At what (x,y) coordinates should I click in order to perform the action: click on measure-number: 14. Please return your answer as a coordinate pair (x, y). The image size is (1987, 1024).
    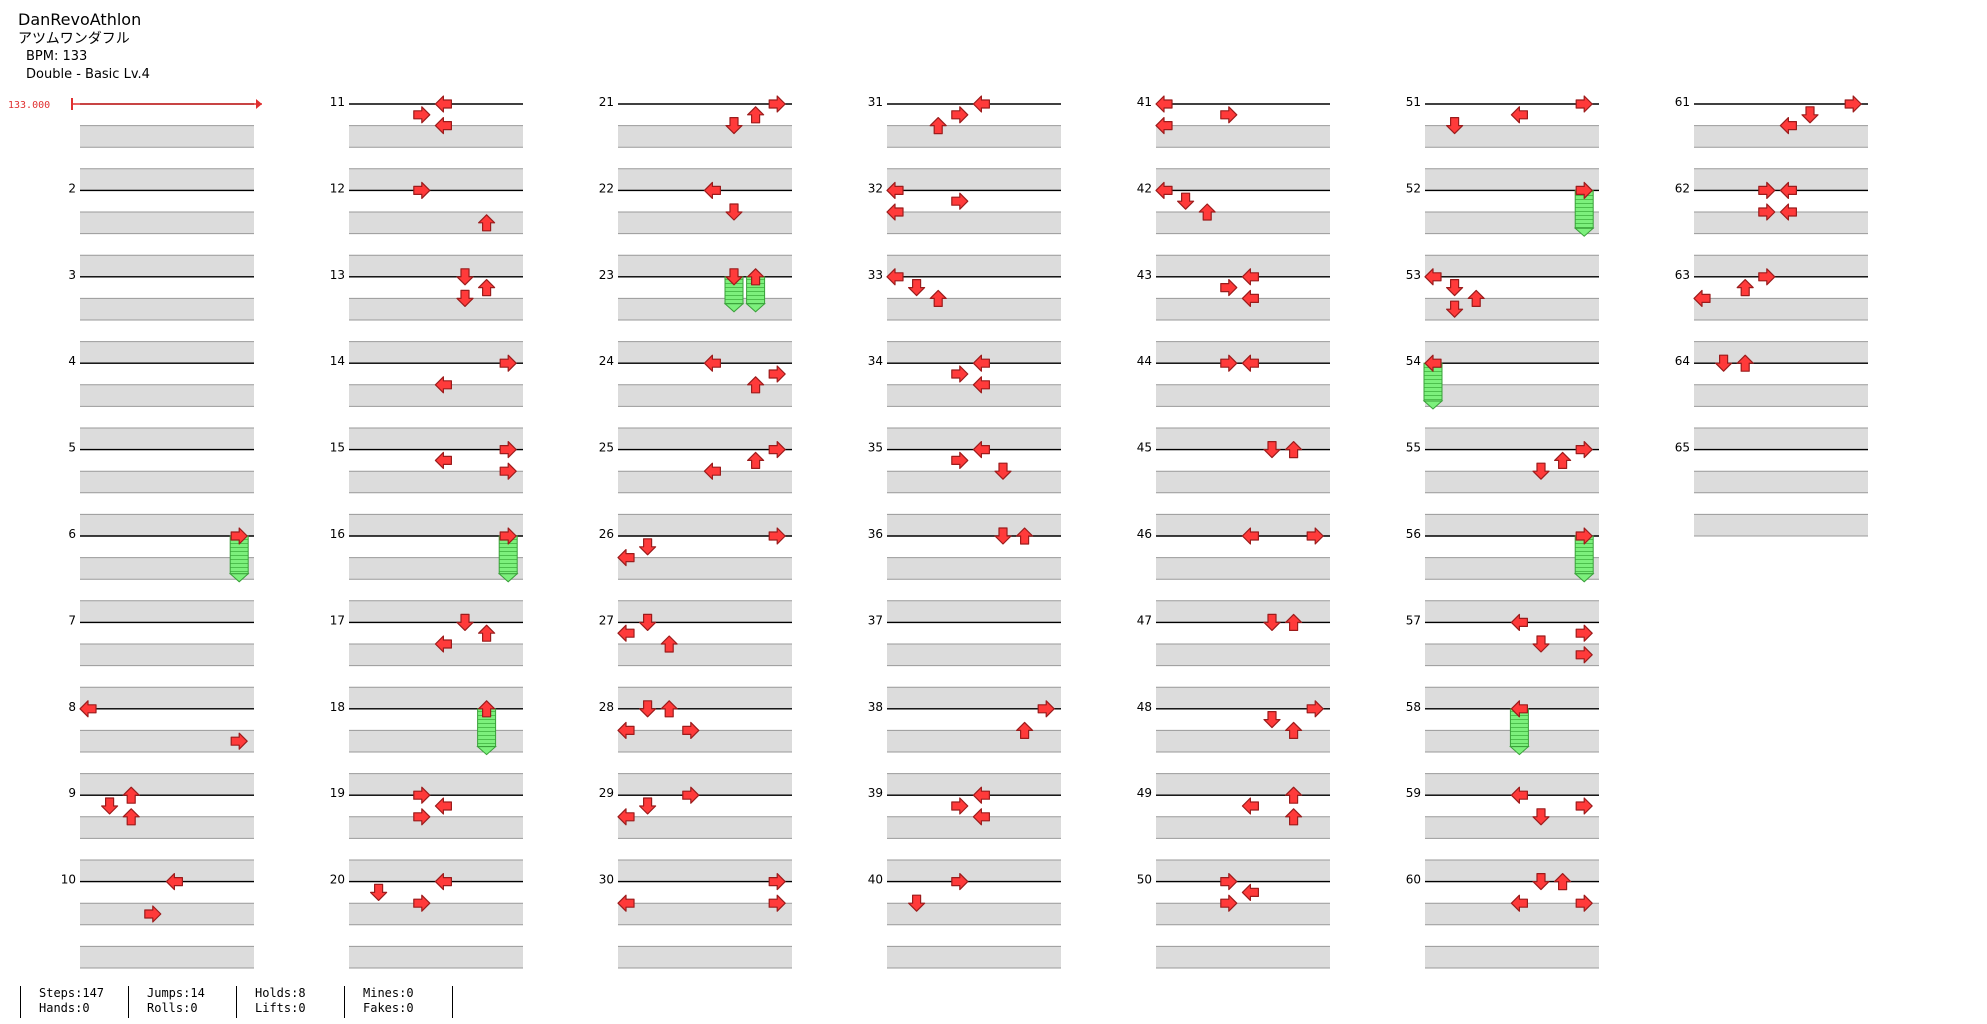
    Looking at the image, I should click on (337, 361).